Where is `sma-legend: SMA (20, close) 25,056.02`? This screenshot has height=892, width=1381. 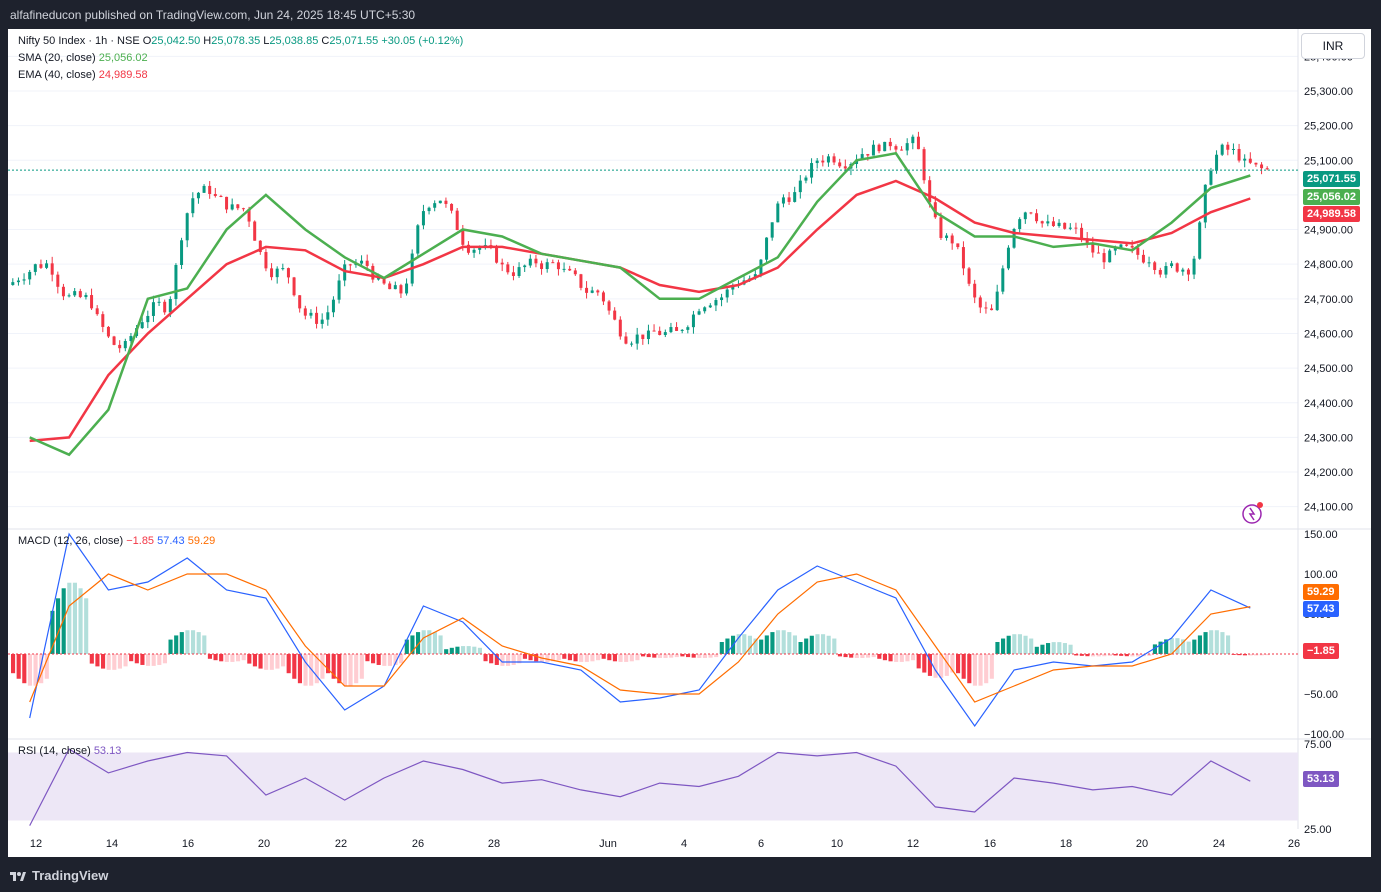
sma-legend: SMA (20, close) 25,056.02 is located at coordinates (83, 58).